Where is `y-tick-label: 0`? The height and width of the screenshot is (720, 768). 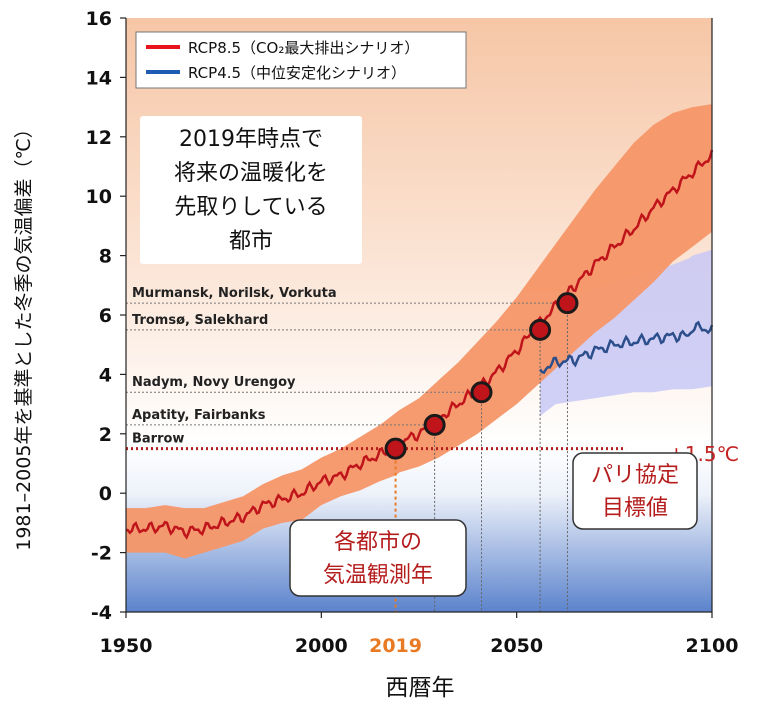 y-tick-label: 0 is located at coordinates (105, 494).